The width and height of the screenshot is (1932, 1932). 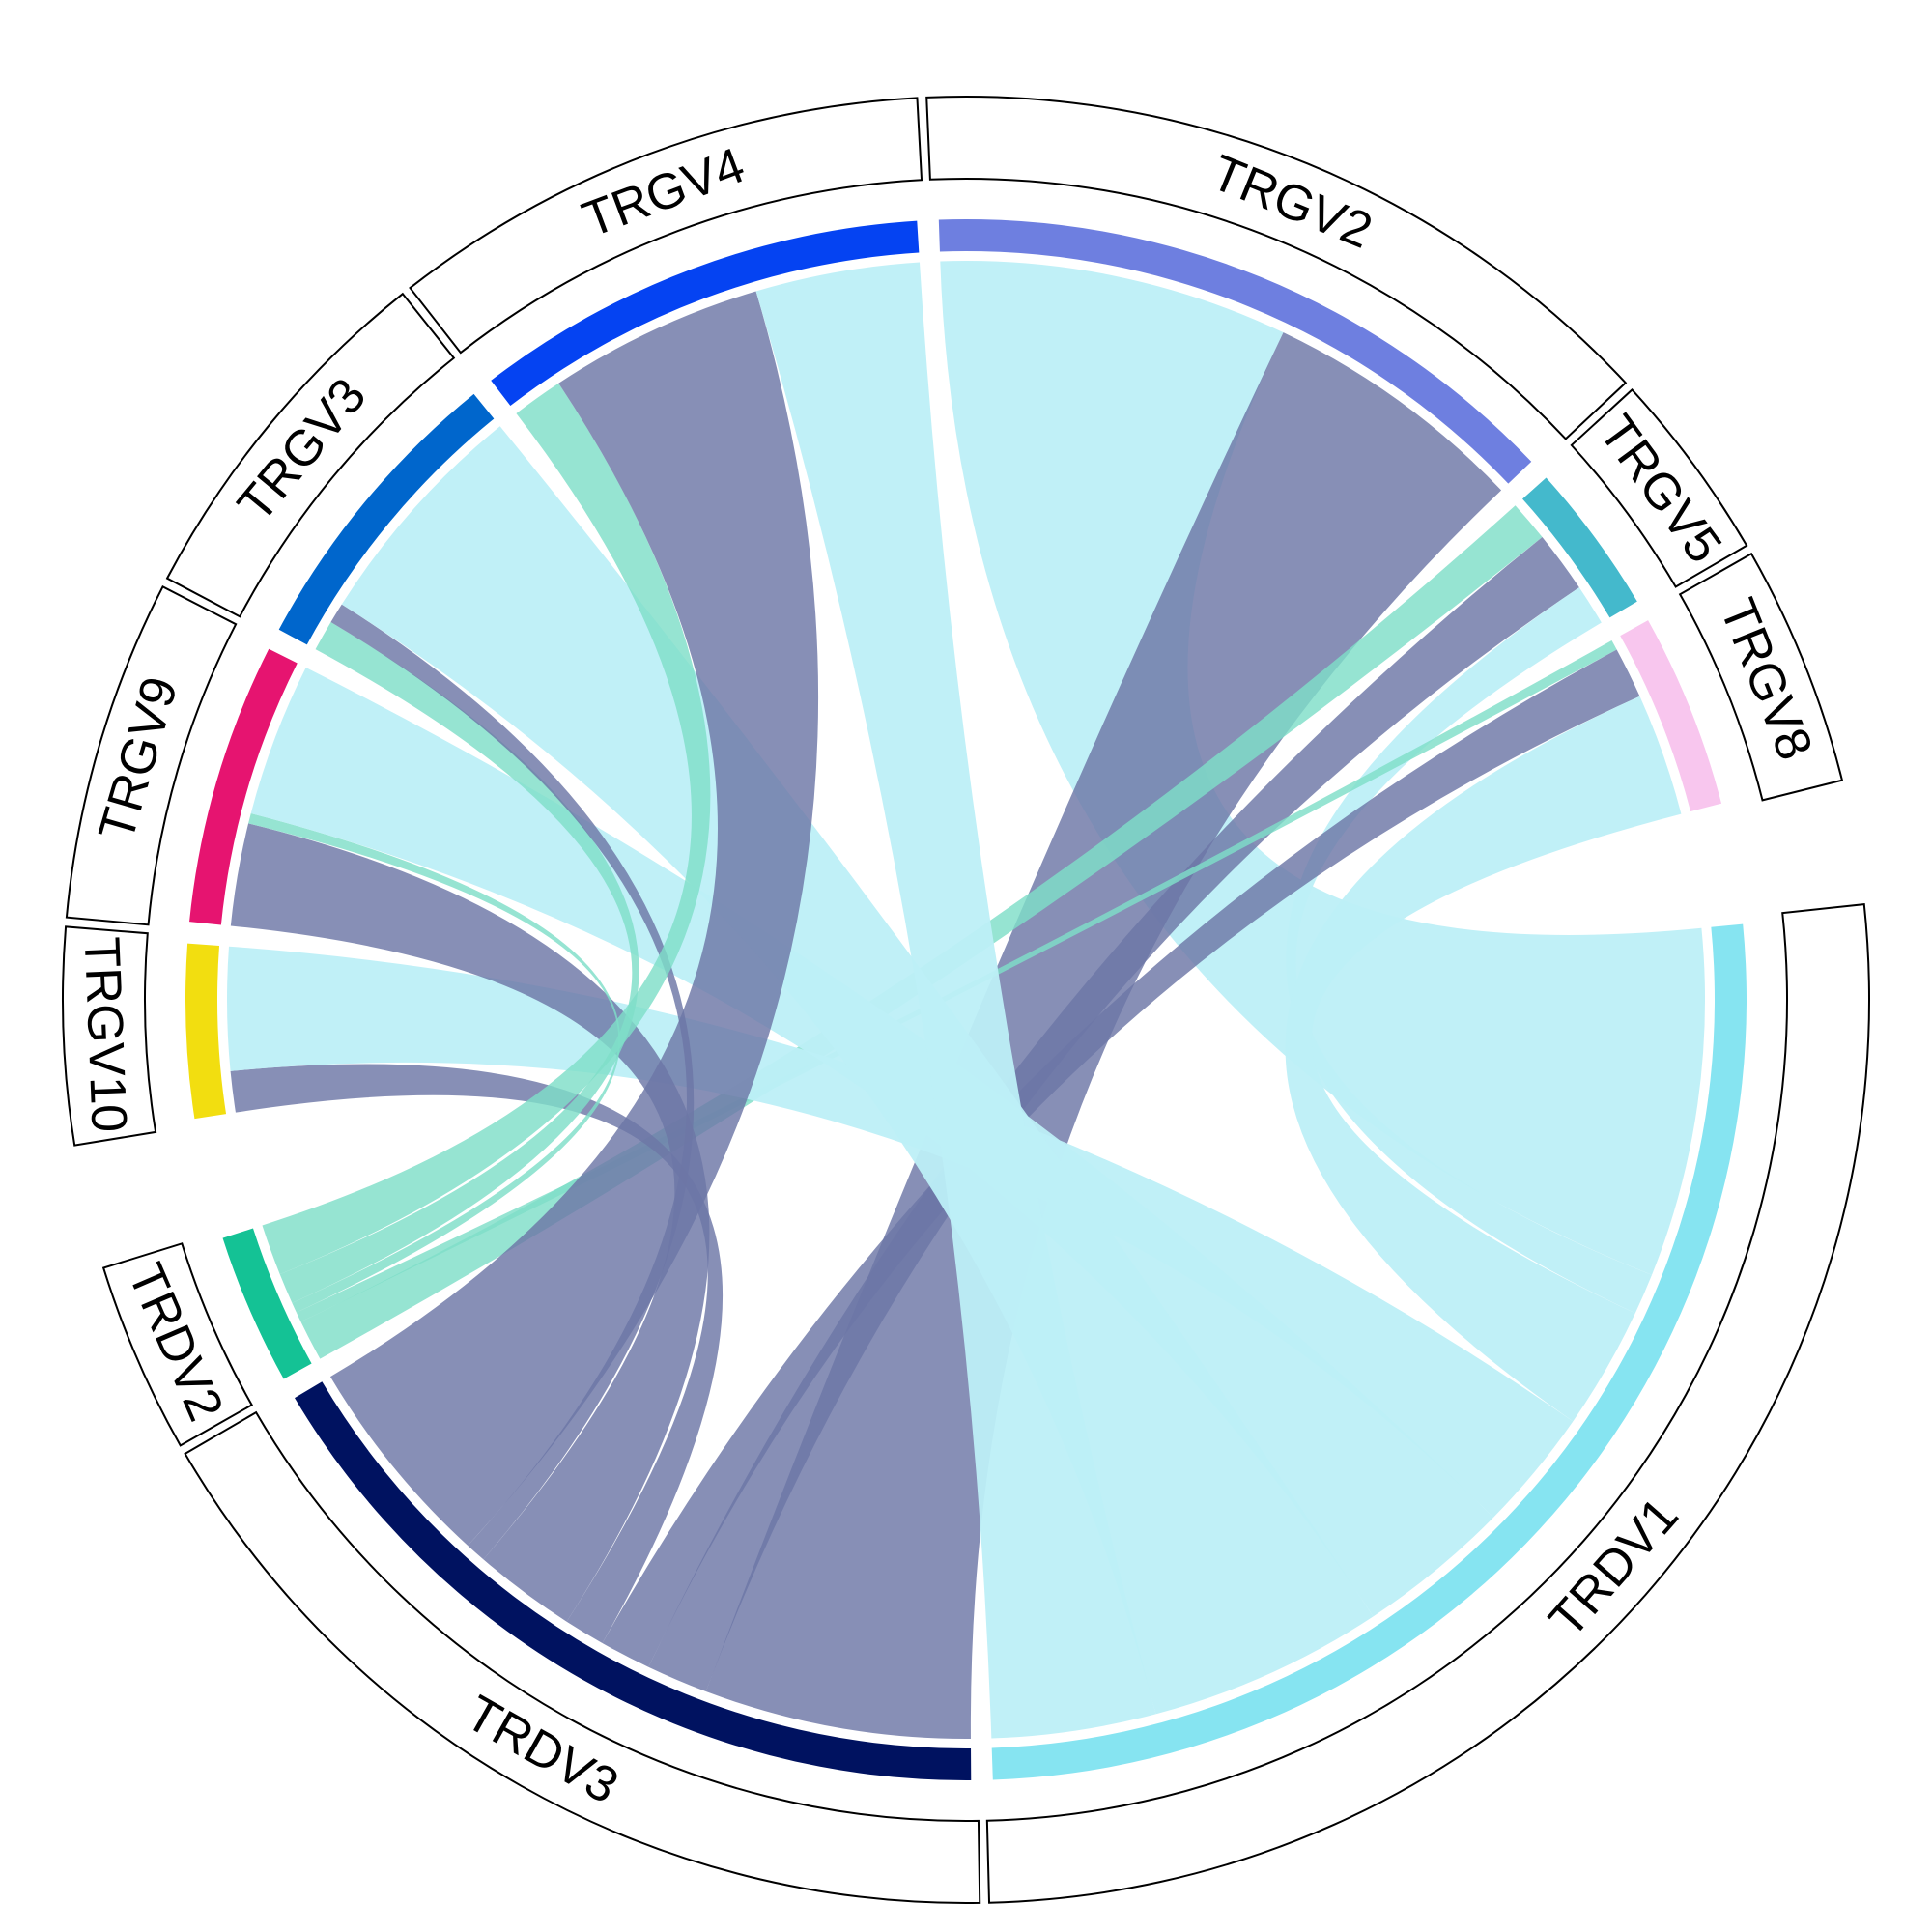 I want to click on sector-box-trdv3, so click(x=582, y=1657).